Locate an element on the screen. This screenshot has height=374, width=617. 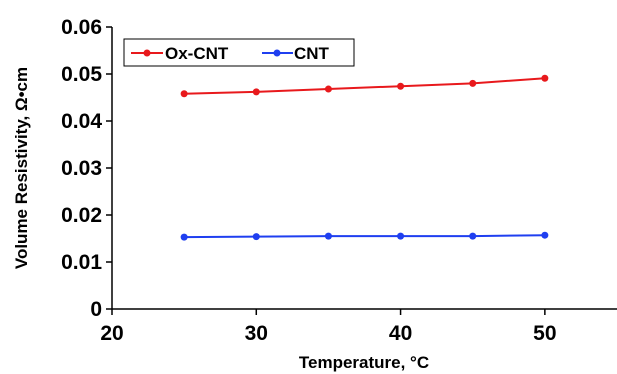
y-tick-label: 0.05 is located at coordinates (81, 74).